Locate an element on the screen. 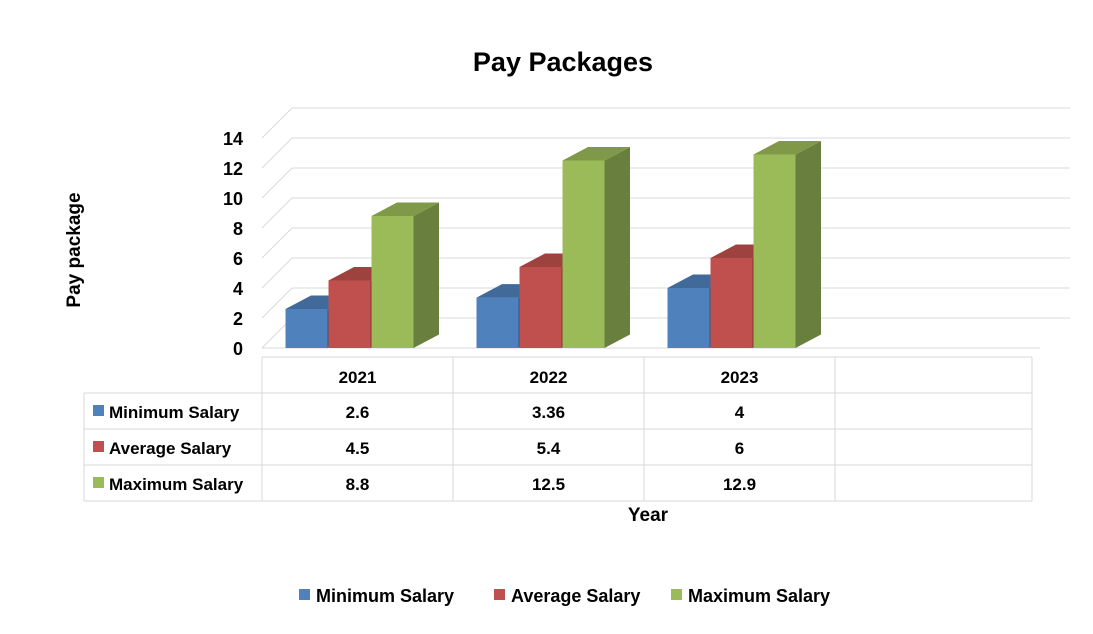 Image resolution: width=1093 pixels, height=634 pixels. x-tick-label: 2021 is located at coordinates (358, 377).